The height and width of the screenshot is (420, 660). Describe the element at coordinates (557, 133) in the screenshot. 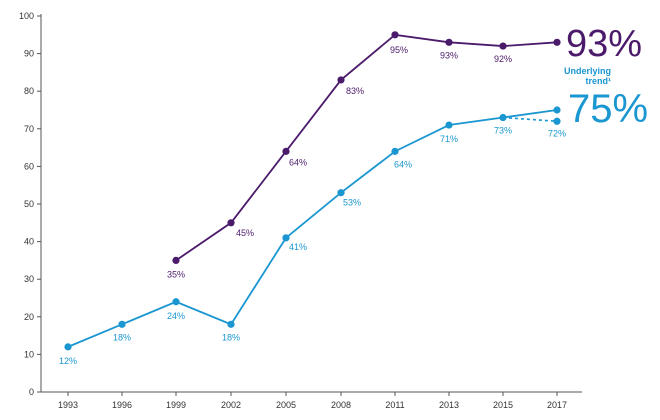

I see `underlying-trend-data-label: 72%` at that location.